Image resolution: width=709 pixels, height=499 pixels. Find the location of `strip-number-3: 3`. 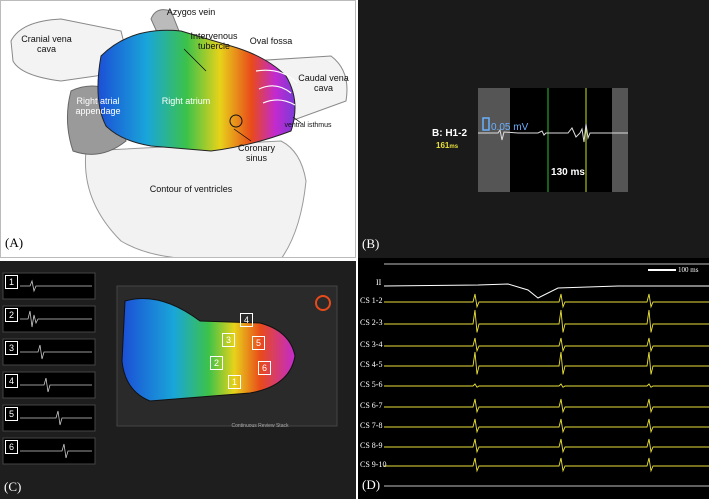

strip-number-3: 3 is located at coordinates (11, 348).